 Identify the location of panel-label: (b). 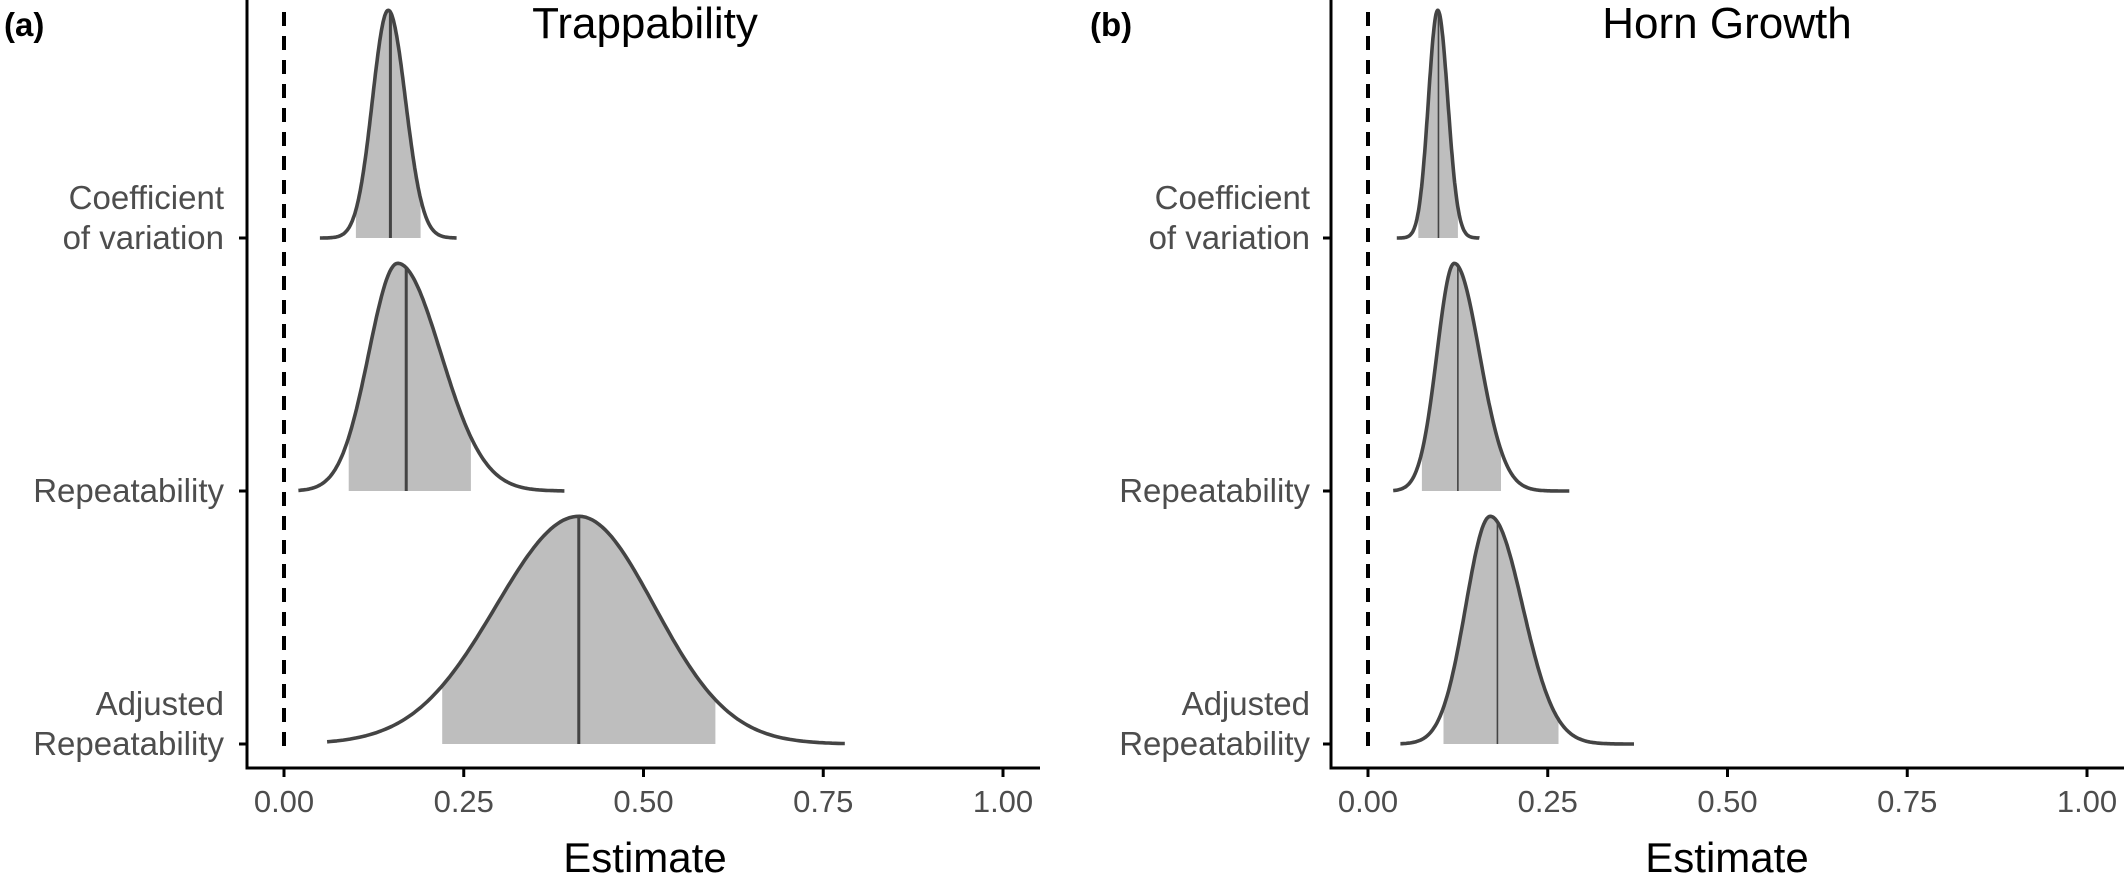
(1111, 24).